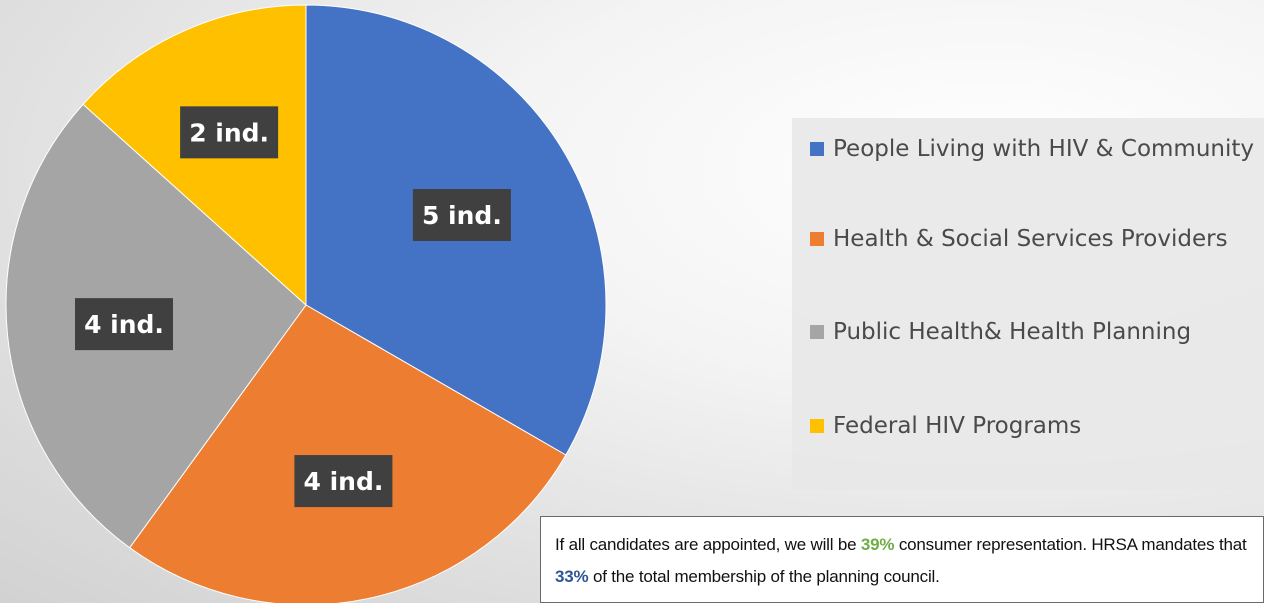 The width and height of the screenshot is (1264, 603). I want to click on pie-data-label: 5 ind., so click(461, 215).